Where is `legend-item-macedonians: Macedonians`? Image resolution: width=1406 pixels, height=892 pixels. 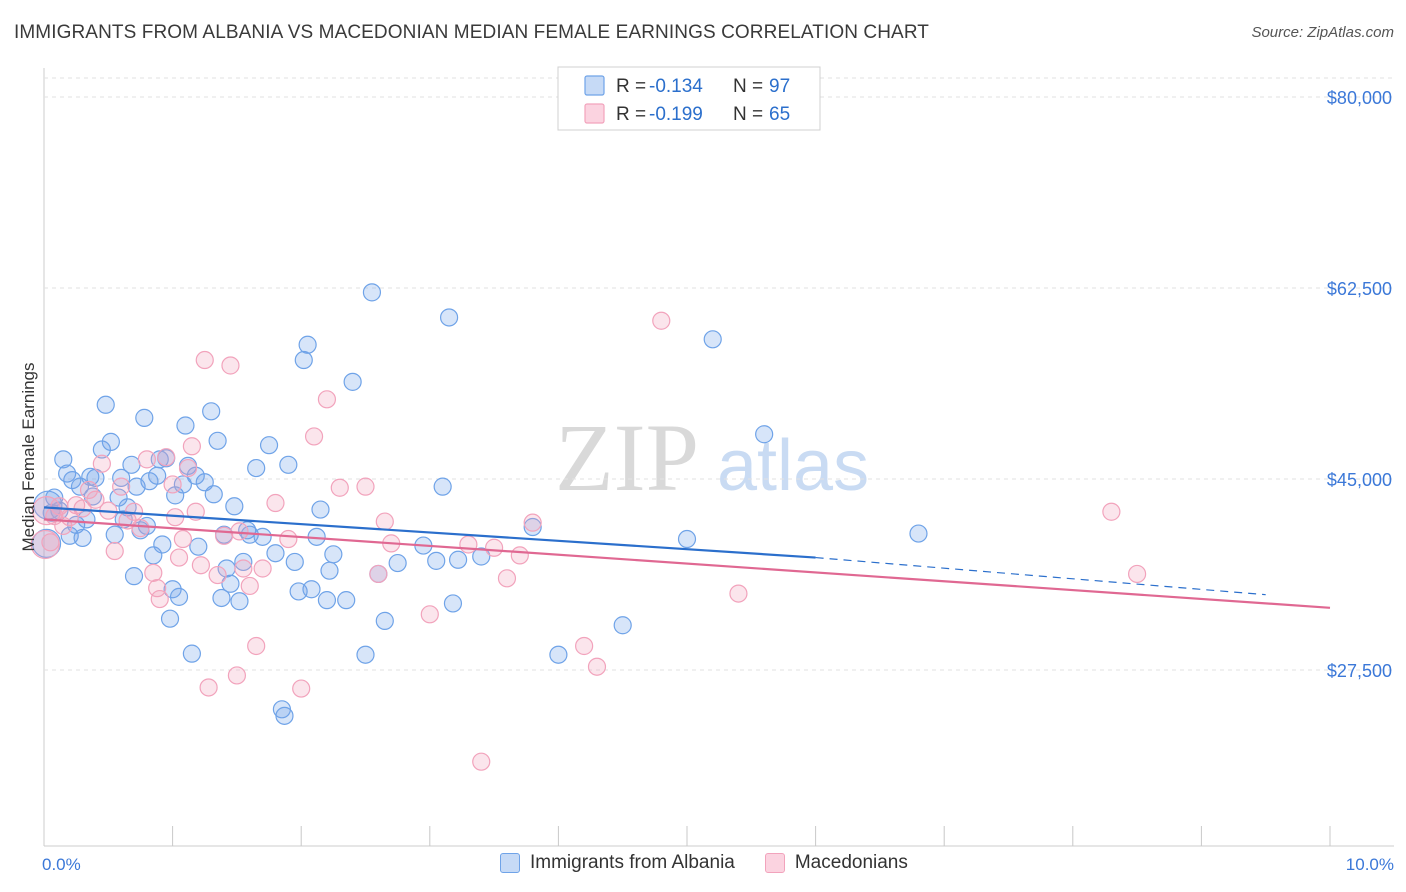
legend-item-macedonians: Macedonians is located at coordinates (836, 863).